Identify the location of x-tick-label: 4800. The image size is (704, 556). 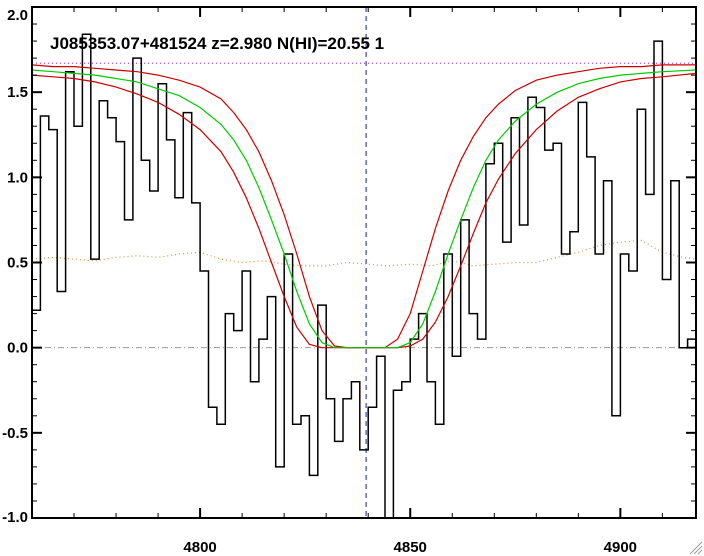
(199, 547).